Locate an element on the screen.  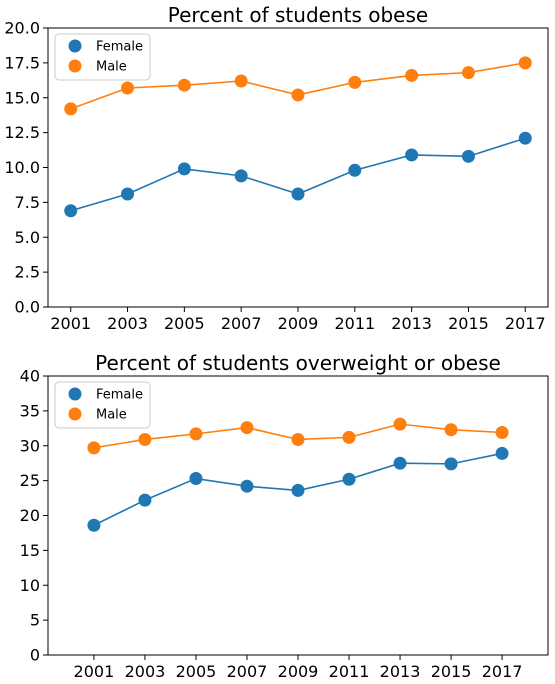
y-tick-label: 35 is located at coordinates (30, 410).